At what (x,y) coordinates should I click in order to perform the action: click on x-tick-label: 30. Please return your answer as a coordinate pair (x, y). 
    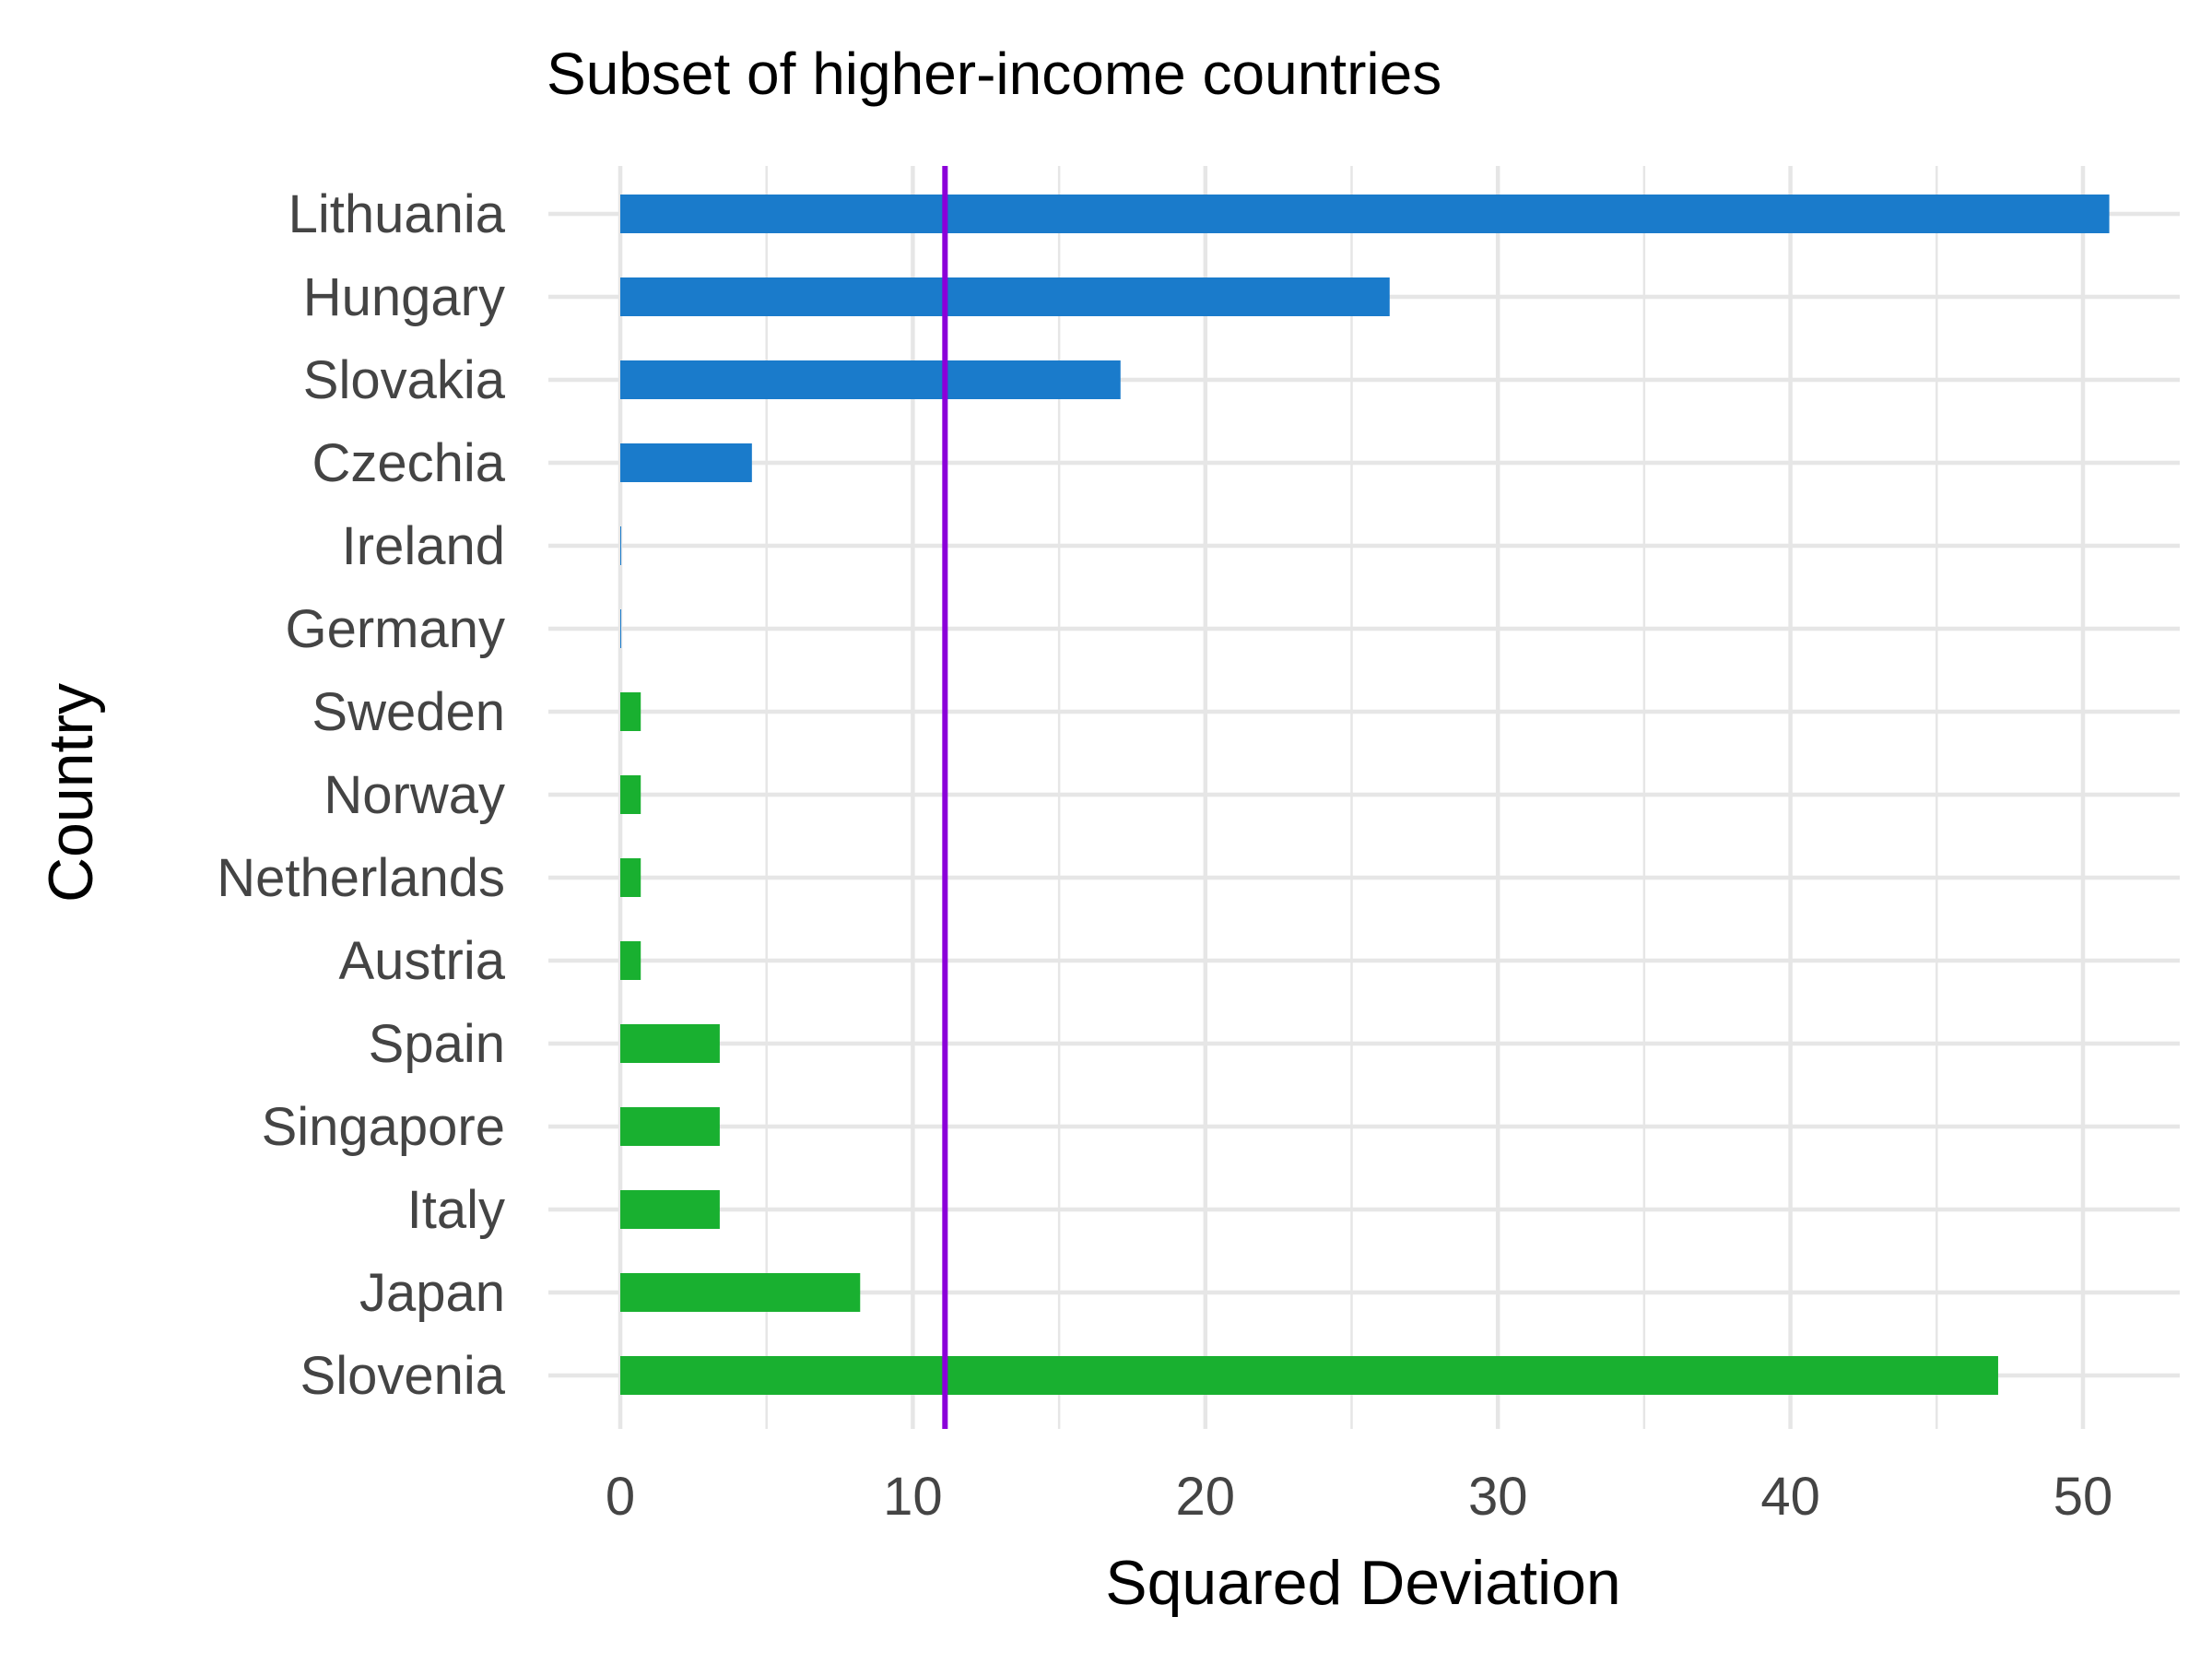
    Looking at the image, I should click on (1498, 1497).